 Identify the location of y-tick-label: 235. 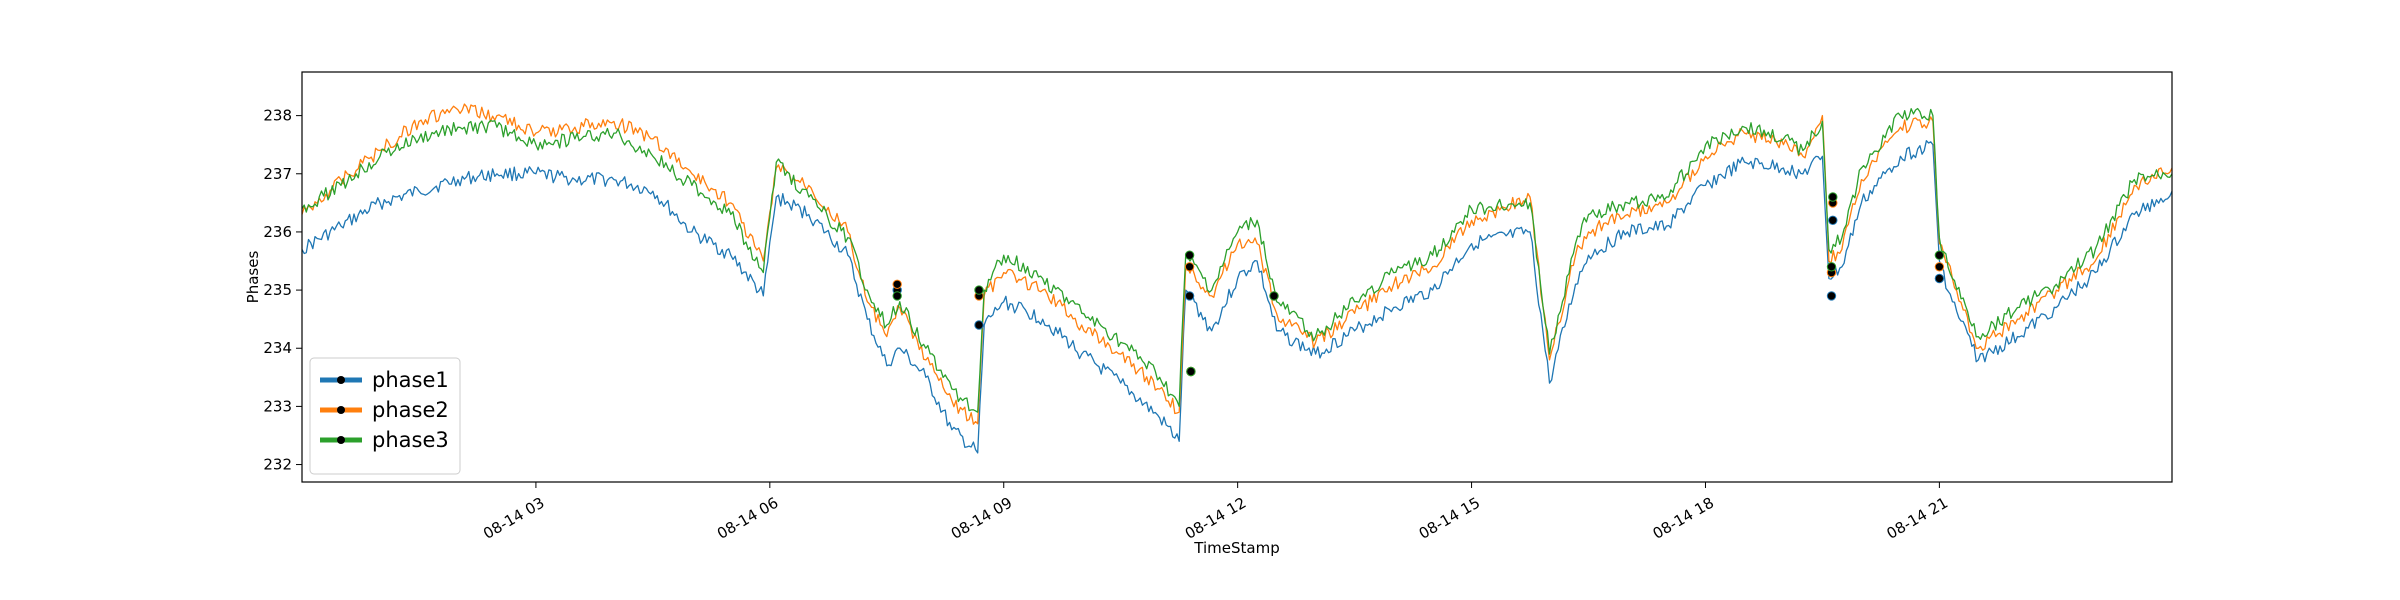
(277, 290).